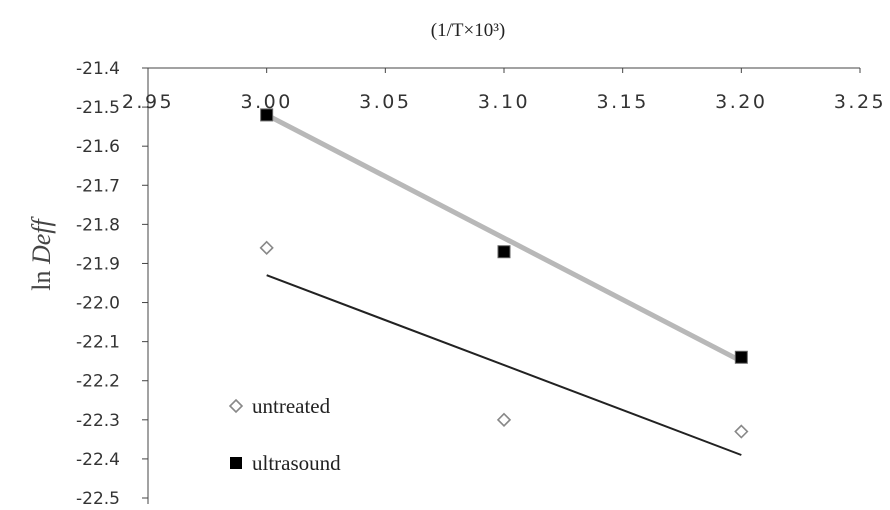  What do you see at coordinates (98, 186) in the screenshot?
I see `y-tick-label: -21.7` at bounding box center [98, 186].